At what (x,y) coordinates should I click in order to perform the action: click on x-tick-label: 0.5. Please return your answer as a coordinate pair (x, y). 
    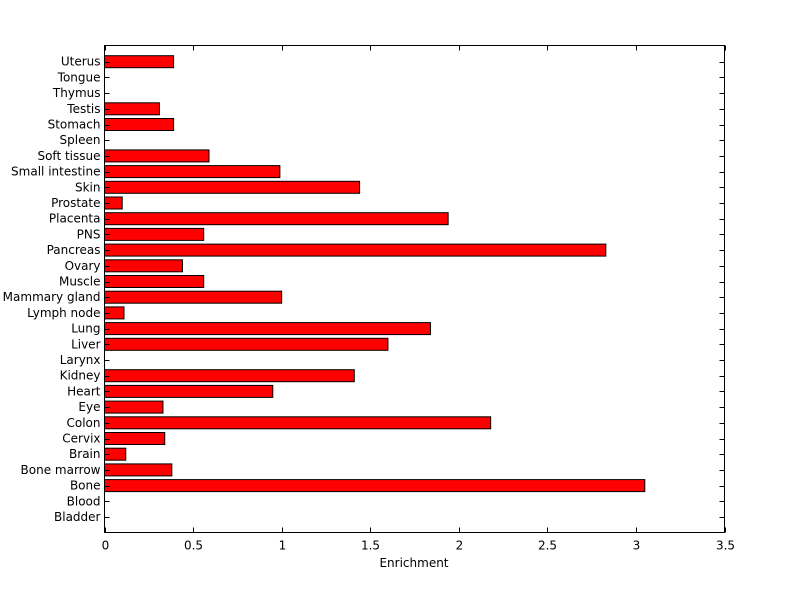
    Looking at the image, I should click on (193, 546).